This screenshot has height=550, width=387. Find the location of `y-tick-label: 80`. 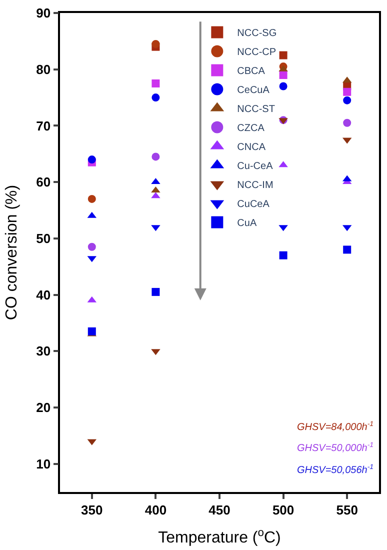

y-tick-label: 80 is located at coordinates (43, 69).